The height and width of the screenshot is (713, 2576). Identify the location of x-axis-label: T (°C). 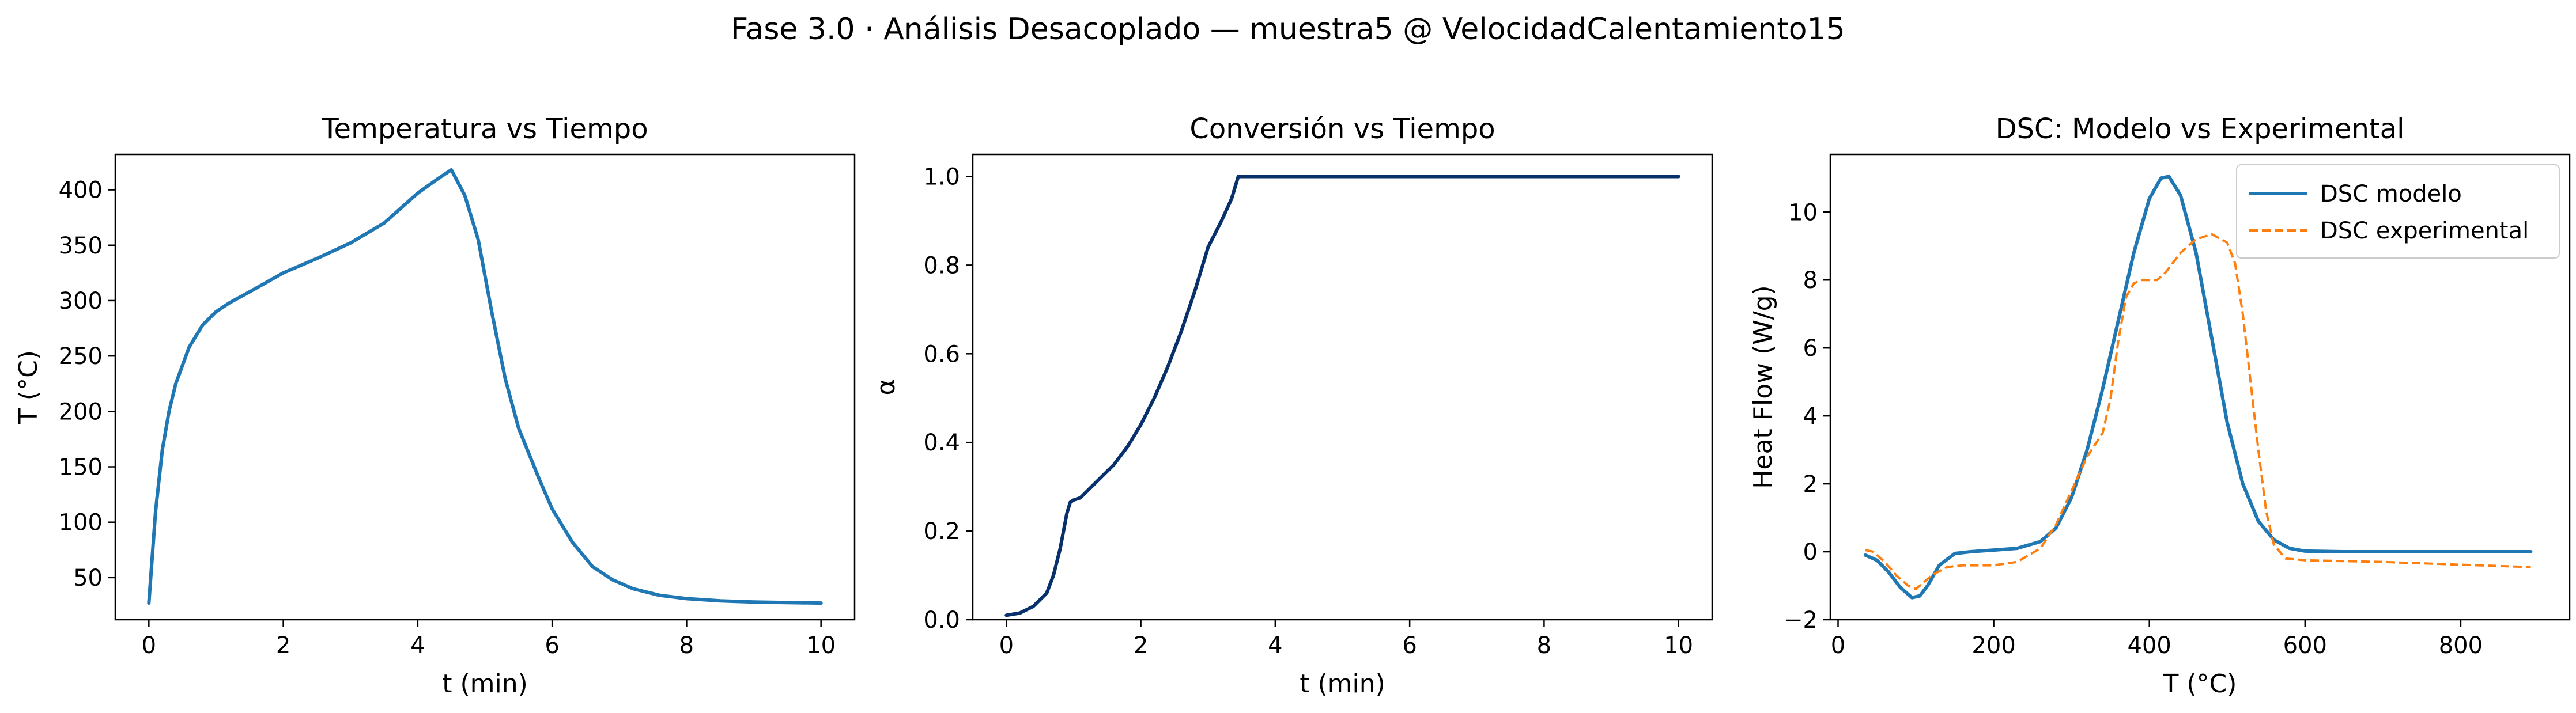
(2200, 684).